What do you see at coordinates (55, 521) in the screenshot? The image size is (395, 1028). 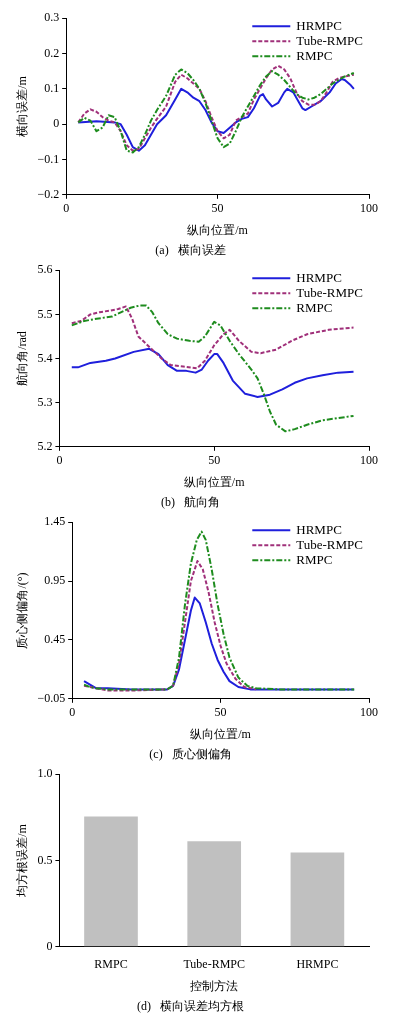 I see `y-tick-label: 1.45` at bounding box center [55, 521].